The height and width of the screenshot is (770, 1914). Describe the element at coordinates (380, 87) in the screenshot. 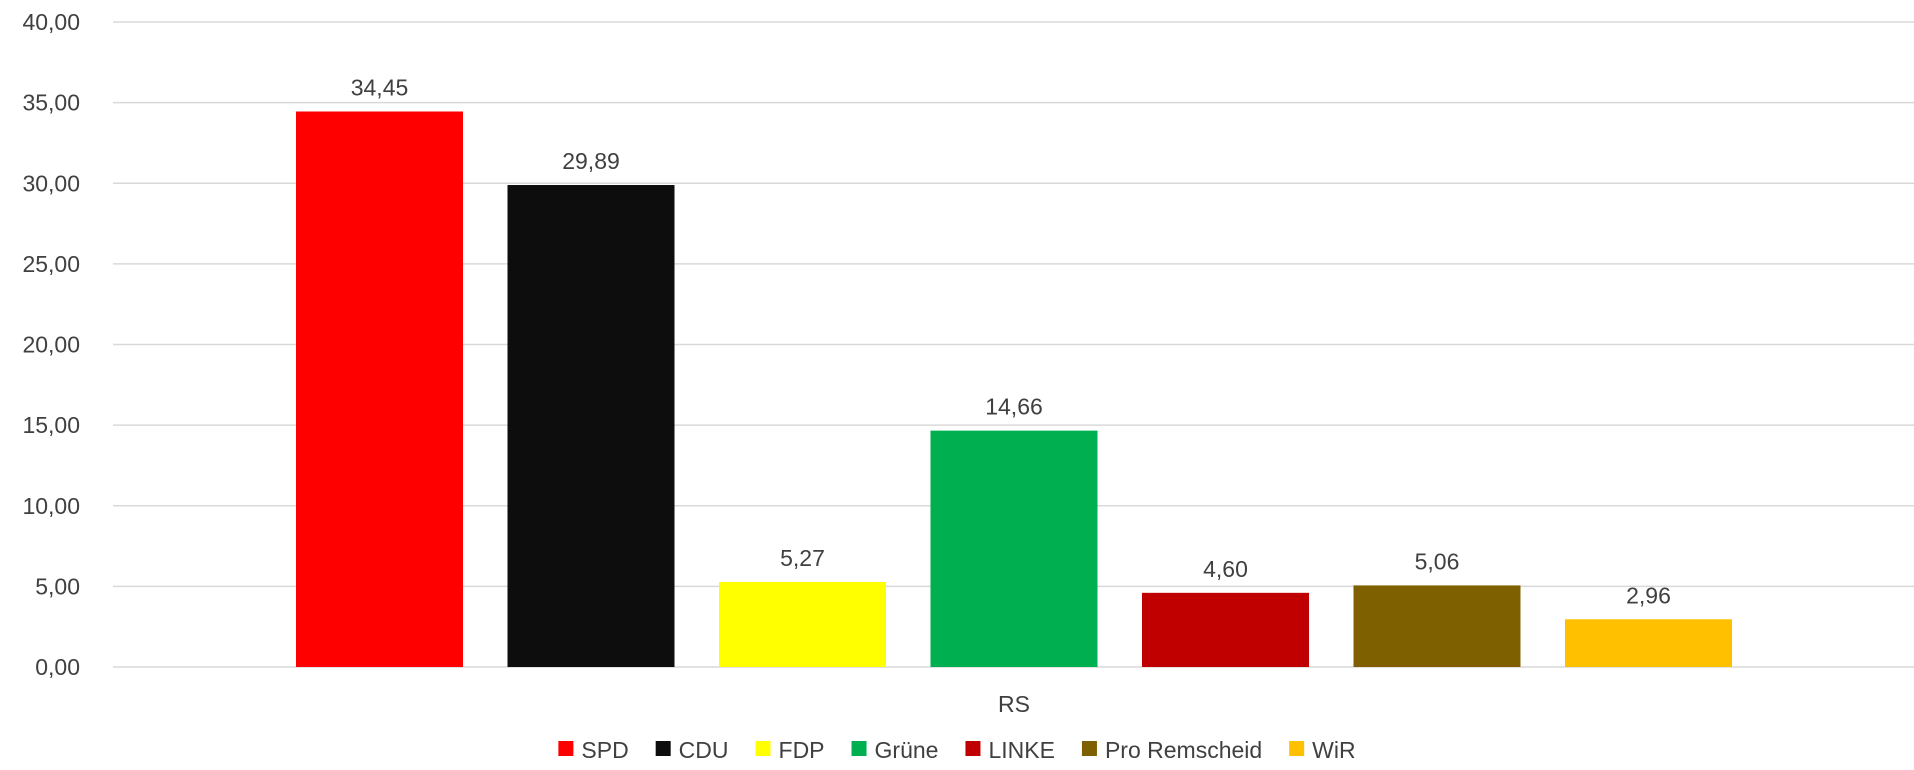

I see `data-label: 34,45` at that location.